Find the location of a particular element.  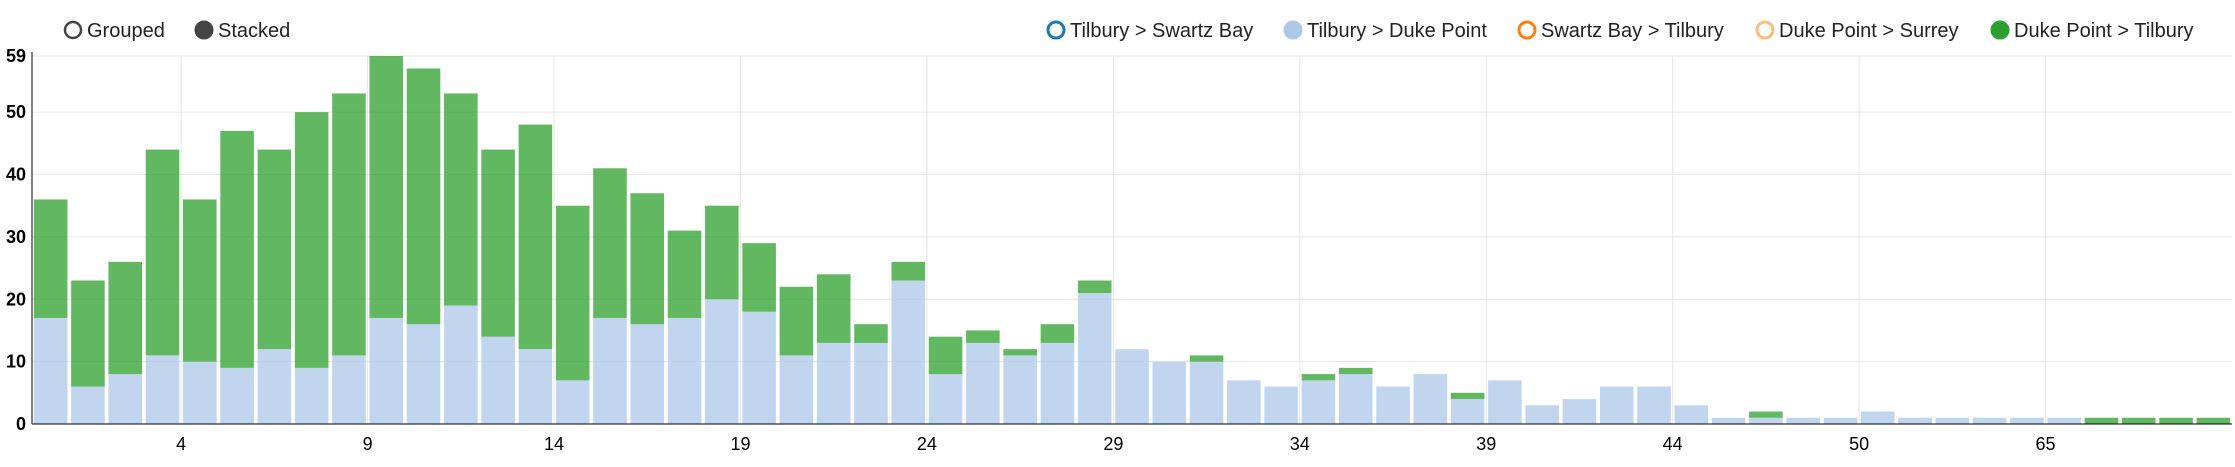

legend-label: Duke Point > Tilbury is located at coordinates (2104, 31).